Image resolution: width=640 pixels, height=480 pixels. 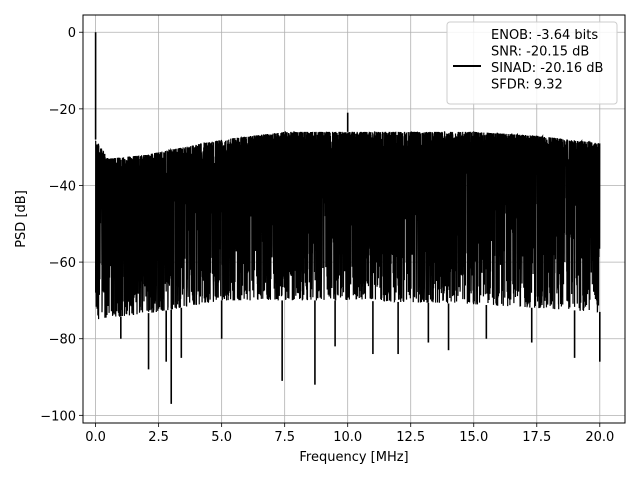 What do you see at coordinates (353, 457) in the screenshot?
I see `x-axis-label: Frequency [MHz]` at bounding box center [353, 457].